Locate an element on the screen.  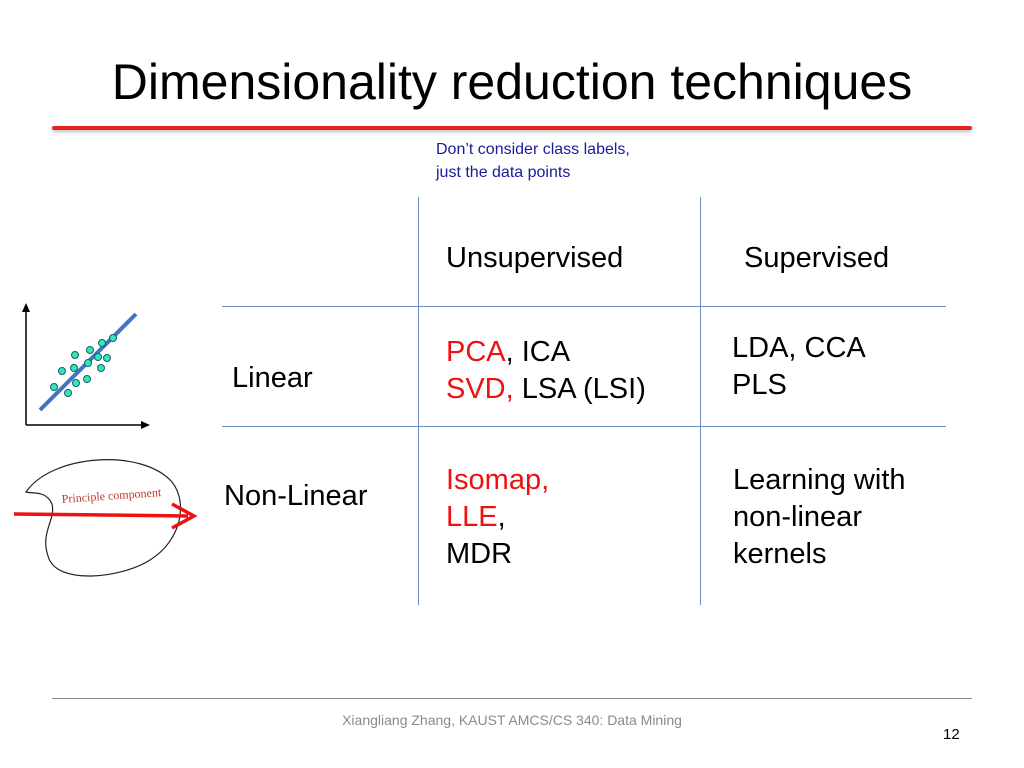
manifold-curve is located at coordinates (103, 518).